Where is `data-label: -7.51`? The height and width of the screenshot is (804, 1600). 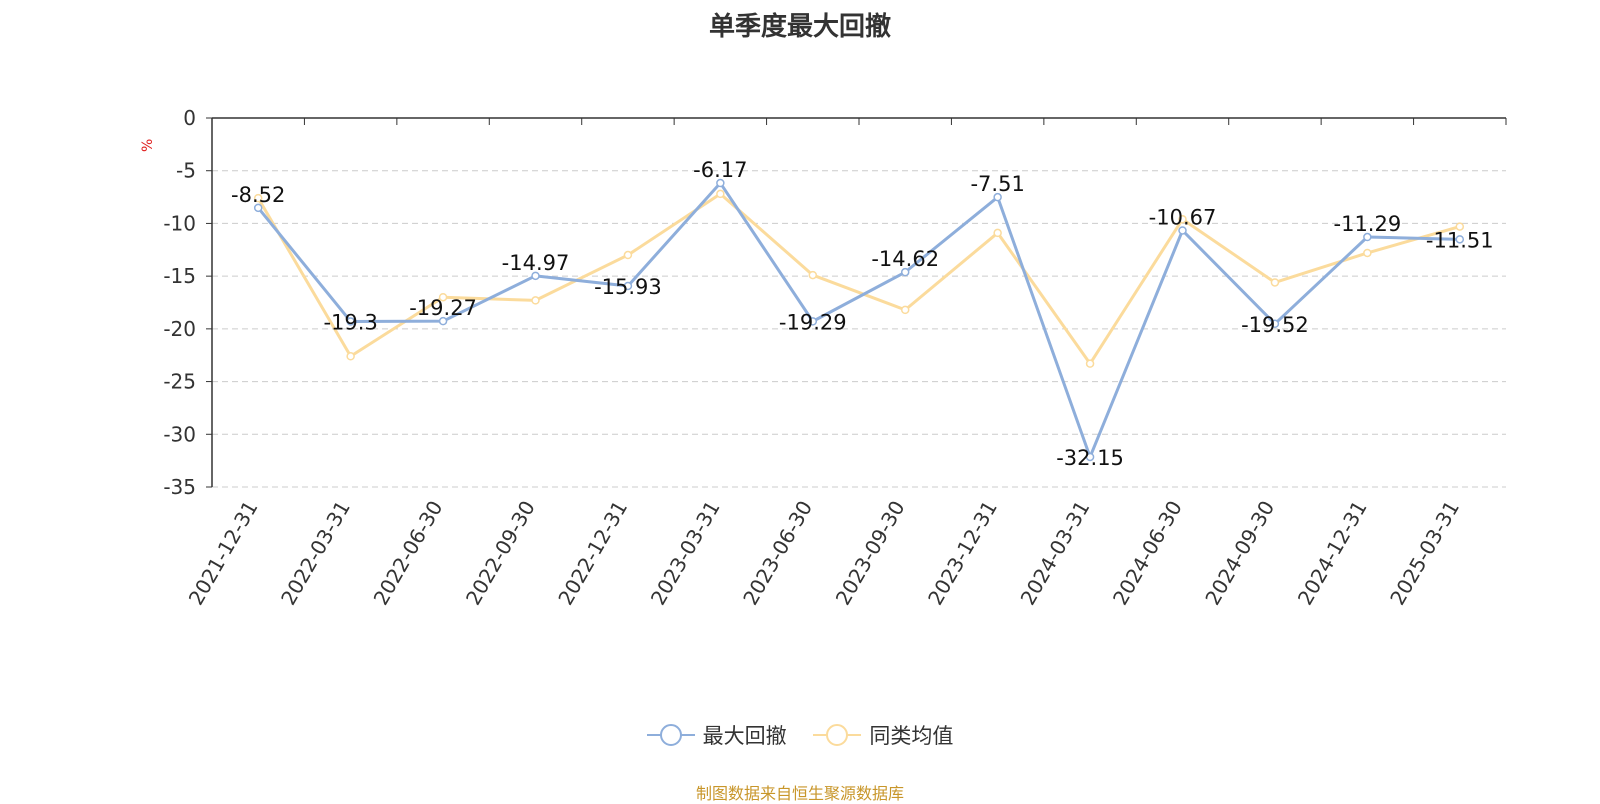 data-label: -7.51 is located at coordinates (997, 184).